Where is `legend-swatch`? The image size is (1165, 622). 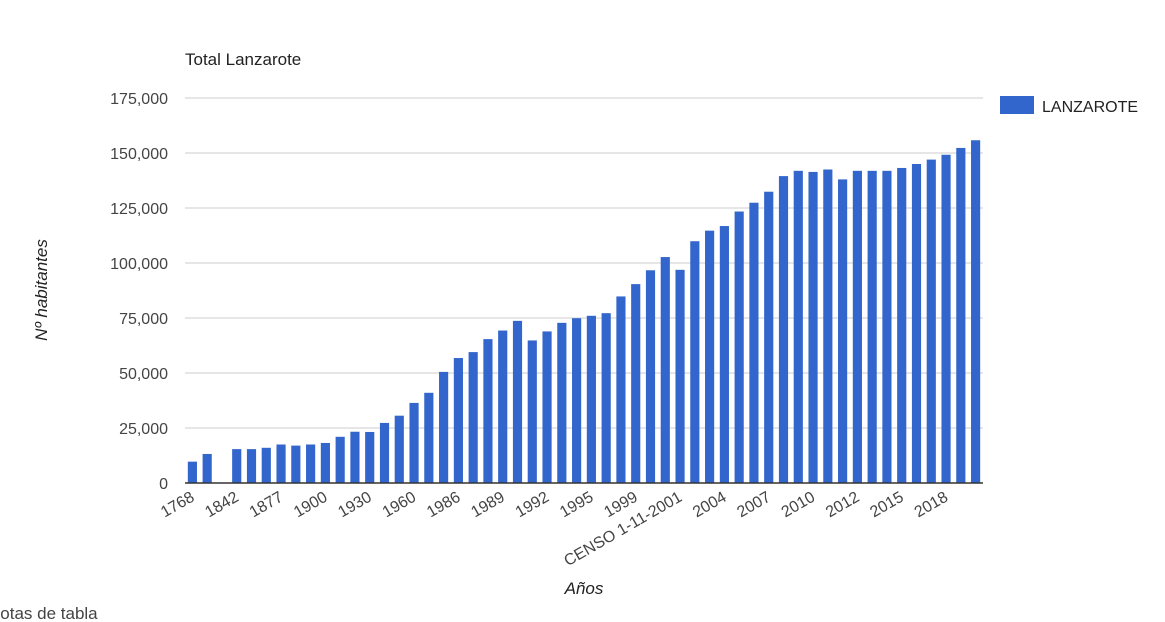
legend-swatch is located at coordinates (1017, 105).